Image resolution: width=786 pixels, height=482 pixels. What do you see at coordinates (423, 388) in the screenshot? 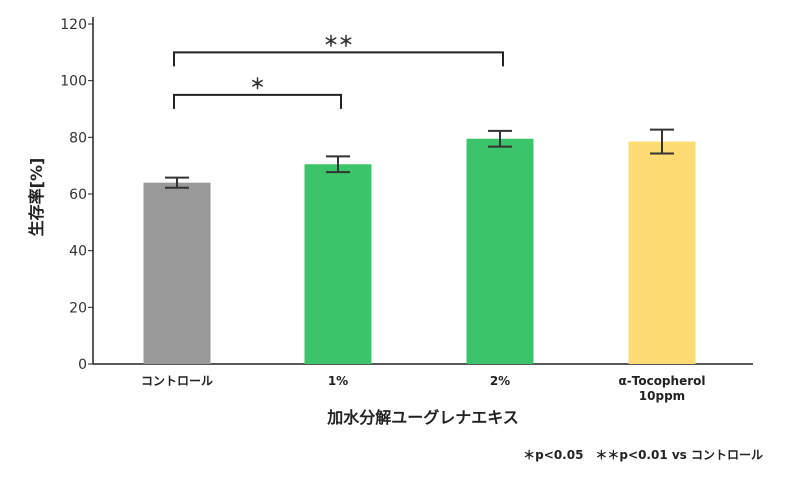
I see `x-category-labels: コントロール 1% 2% α-Tocopherol 10ppm` at bounding box center [423, 388].